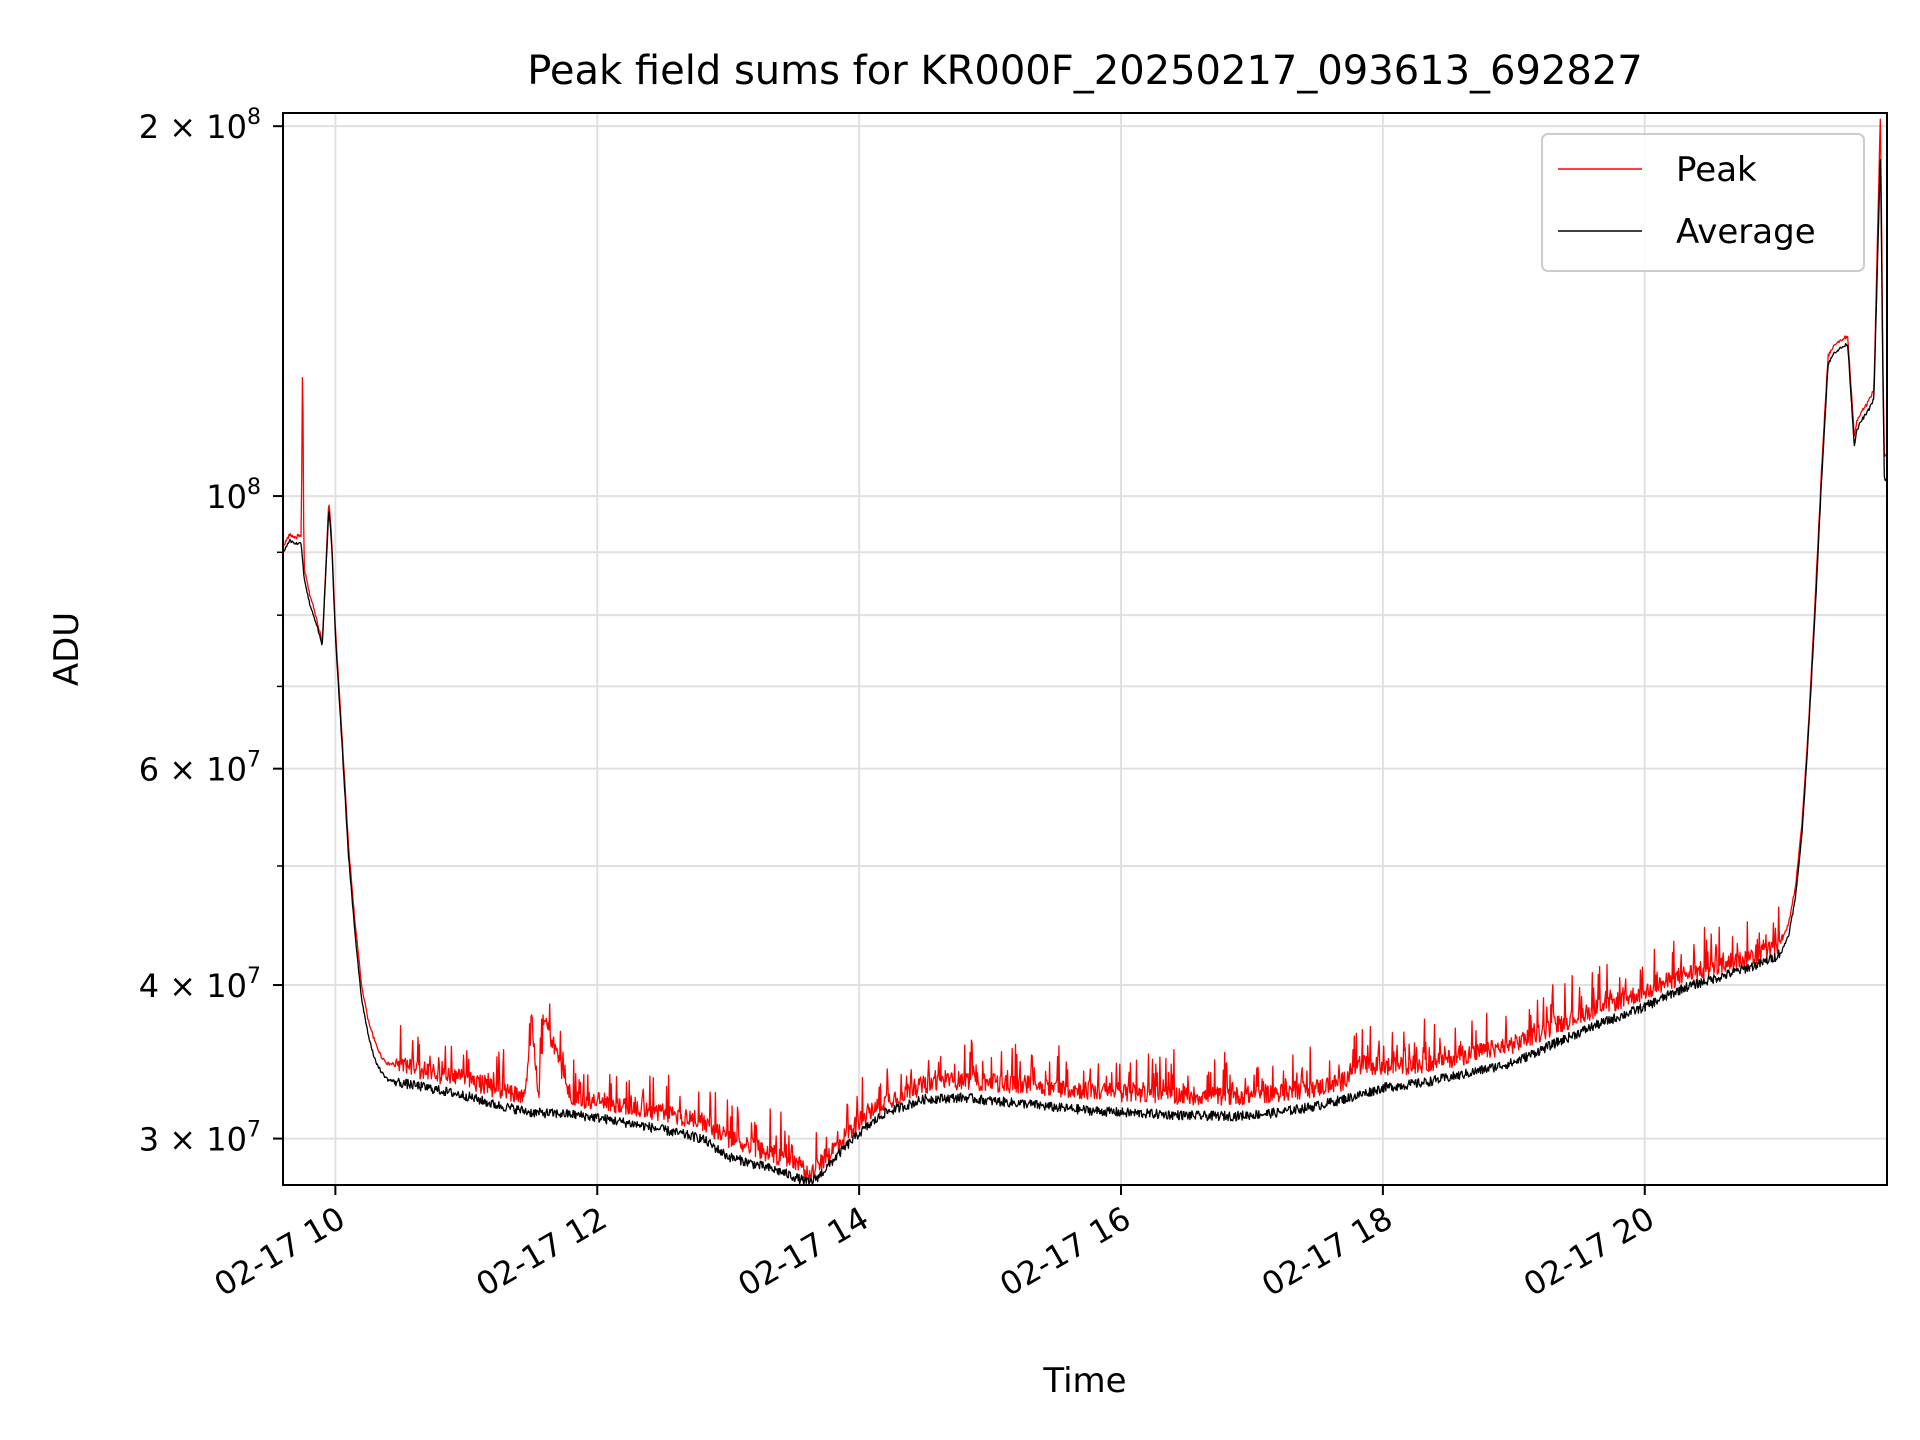 This screenshot has height=1440, width=1920. I want to click on y-tick-label: 2 × 108, so click(200, 125).